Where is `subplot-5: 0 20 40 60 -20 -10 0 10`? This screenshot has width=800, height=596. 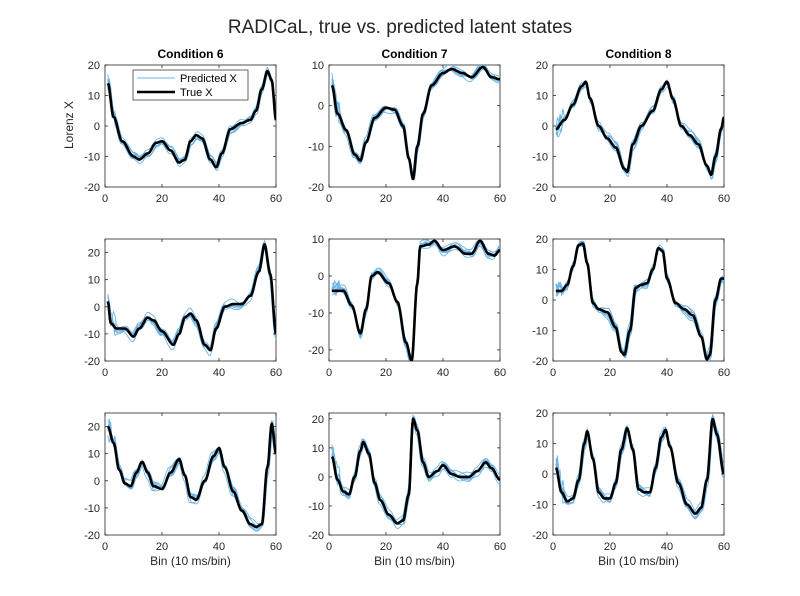 subplot-5: 0 20 40 60 -20 -10 0 10 is located at coordinates (407, 306).